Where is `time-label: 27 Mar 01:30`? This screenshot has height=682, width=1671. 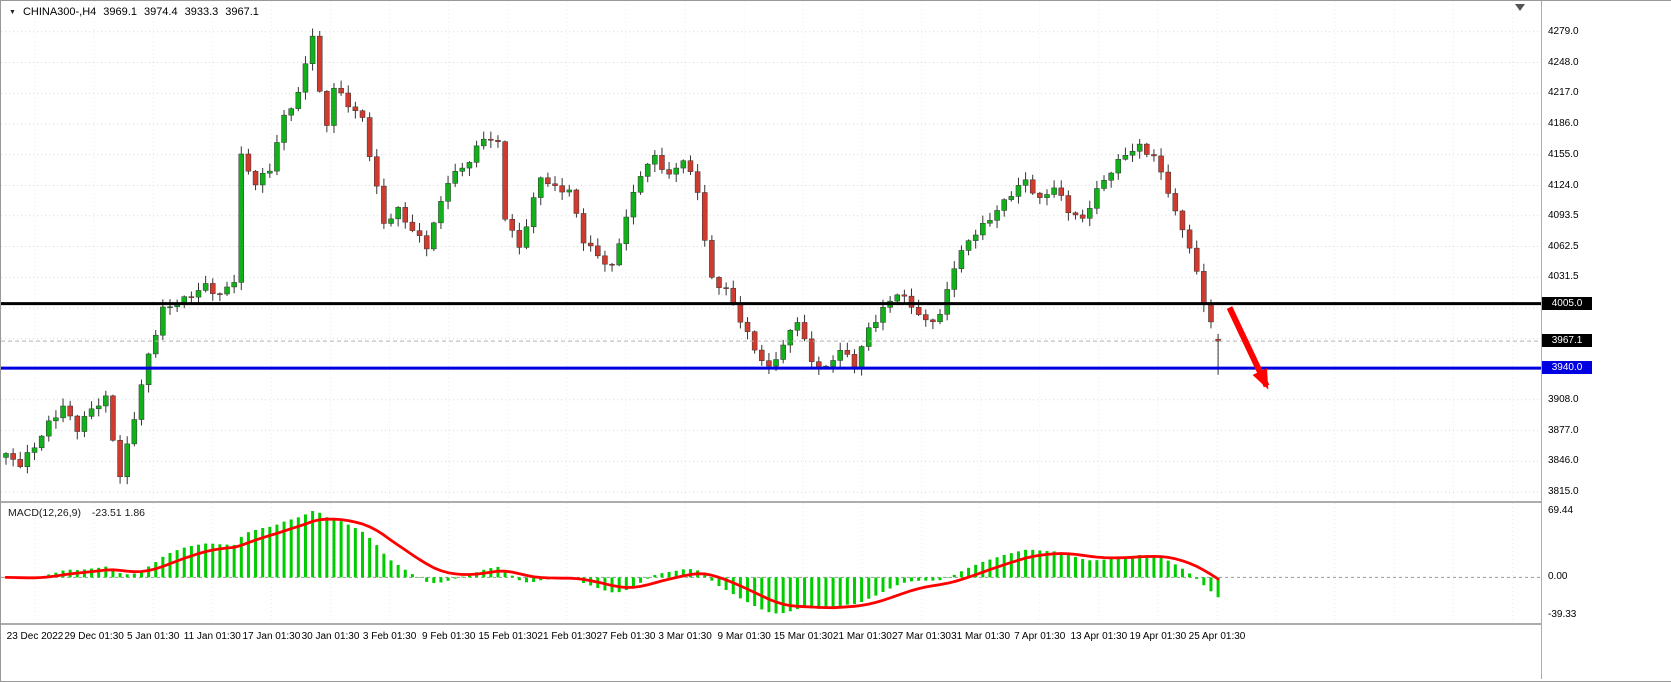 time-label: 27 Mar 01:30 is located at coordinates (921, 636).